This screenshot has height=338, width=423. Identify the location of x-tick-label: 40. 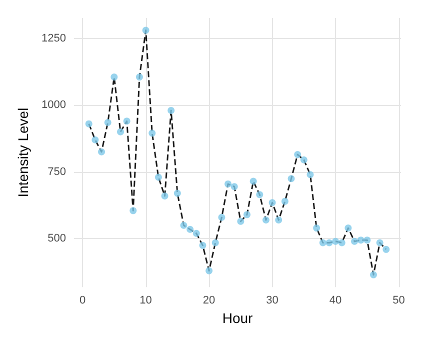
(335, 300).